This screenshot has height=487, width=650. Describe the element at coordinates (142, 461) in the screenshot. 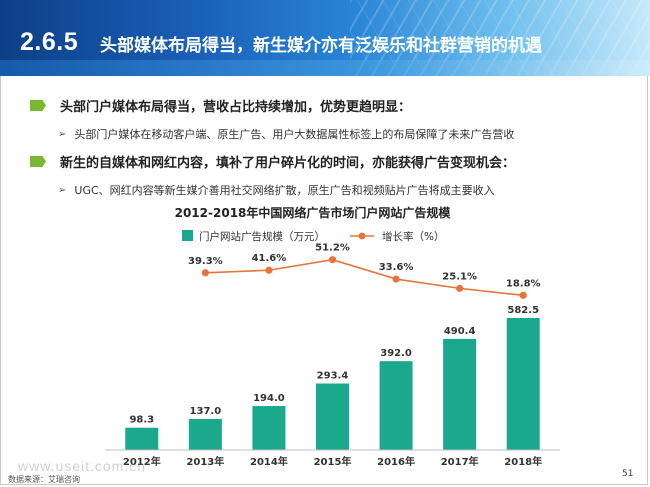

I see `x-tick-label-0: 2012年` at that location.